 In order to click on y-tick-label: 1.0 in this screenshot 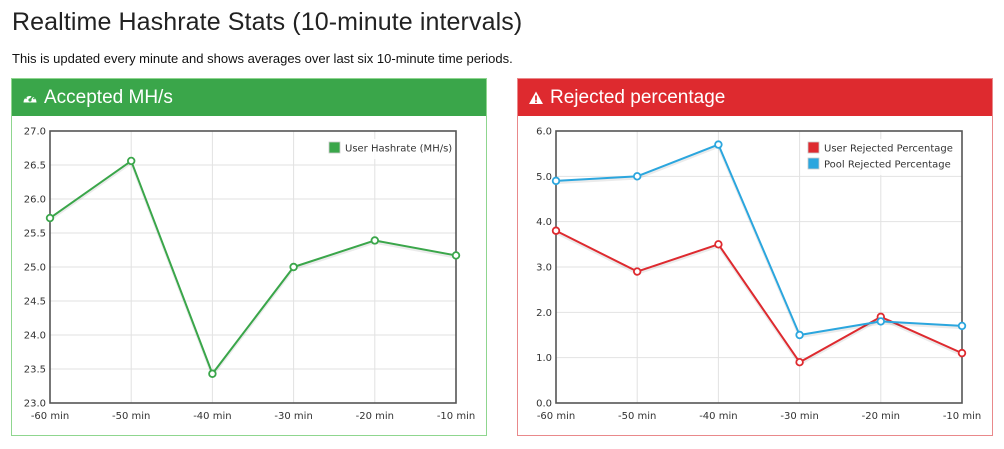, I will do `click(544, 358)`.